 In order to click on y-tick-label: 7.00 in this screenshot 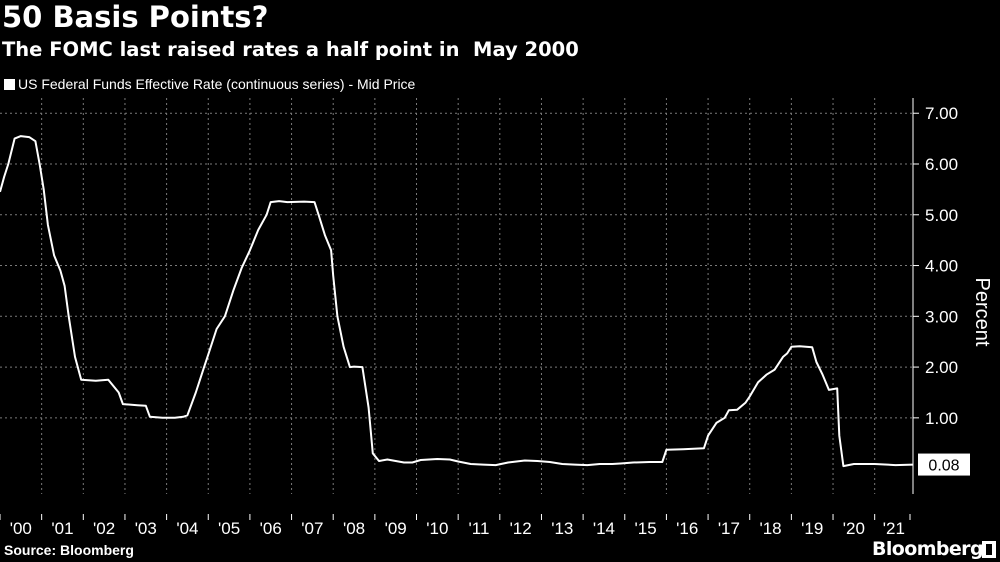, I will do `click(941, 113)`.